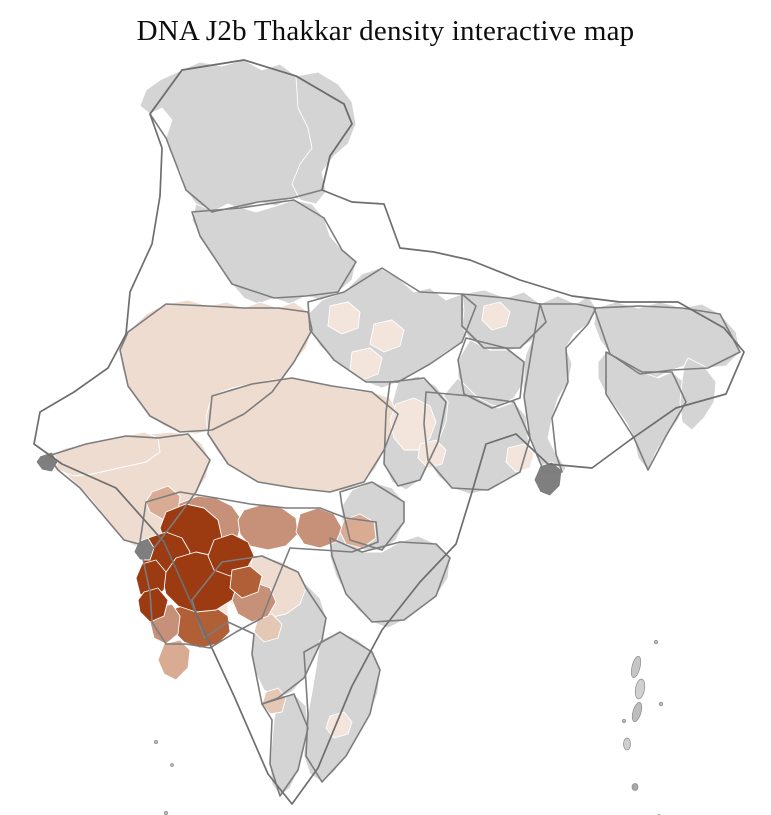 The width and height of the screenshot is (771, 815). What do you see at coordinates (153, 605) in the screenshot?
I see `region-konkan-raigad-core` at bounding box center [153, 605].